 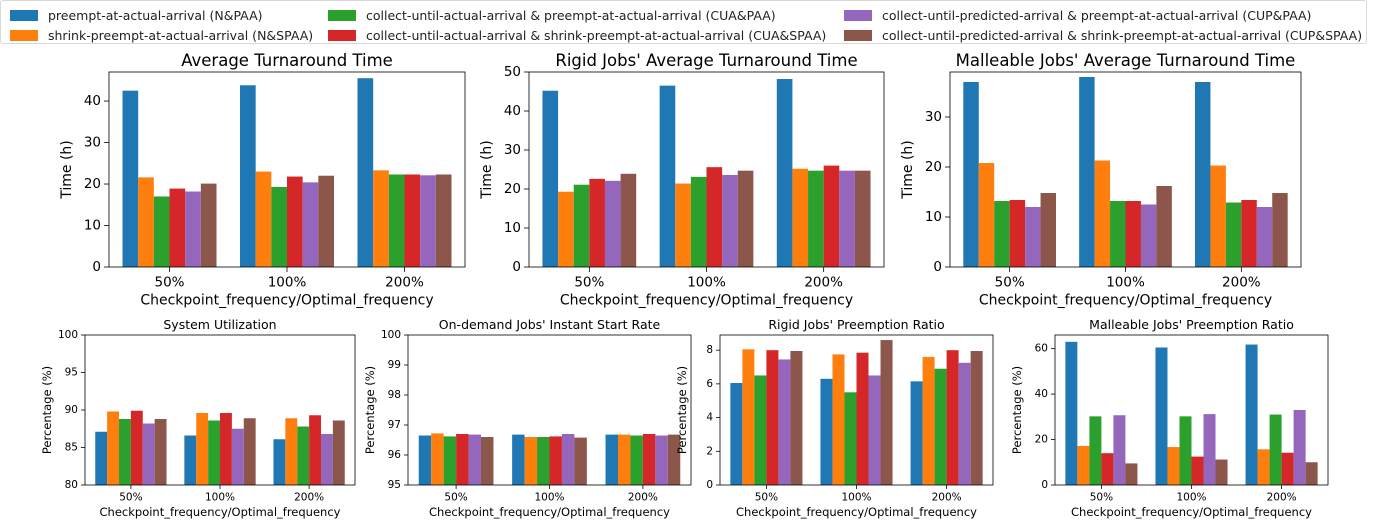 What do you see at coordinates (709, 485) in the screenshot?
I see `ytick-label-5-0: 0` at bounding box center [709, 485].